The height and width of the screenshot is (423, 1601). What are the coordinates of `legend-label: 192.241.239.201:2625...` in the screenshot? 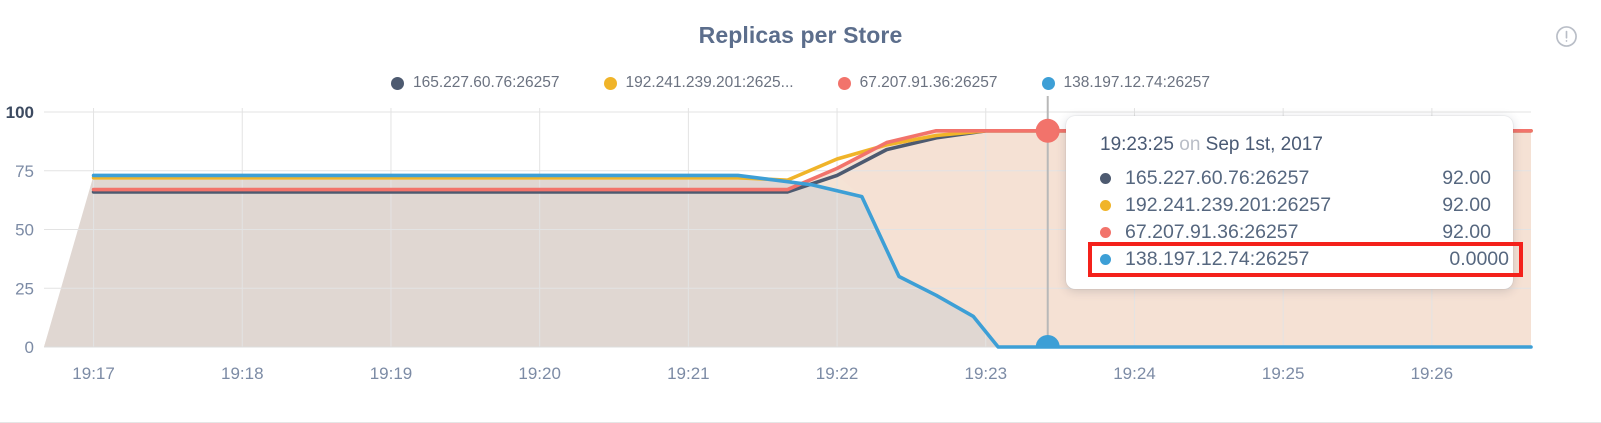 It's located at (709, 82).